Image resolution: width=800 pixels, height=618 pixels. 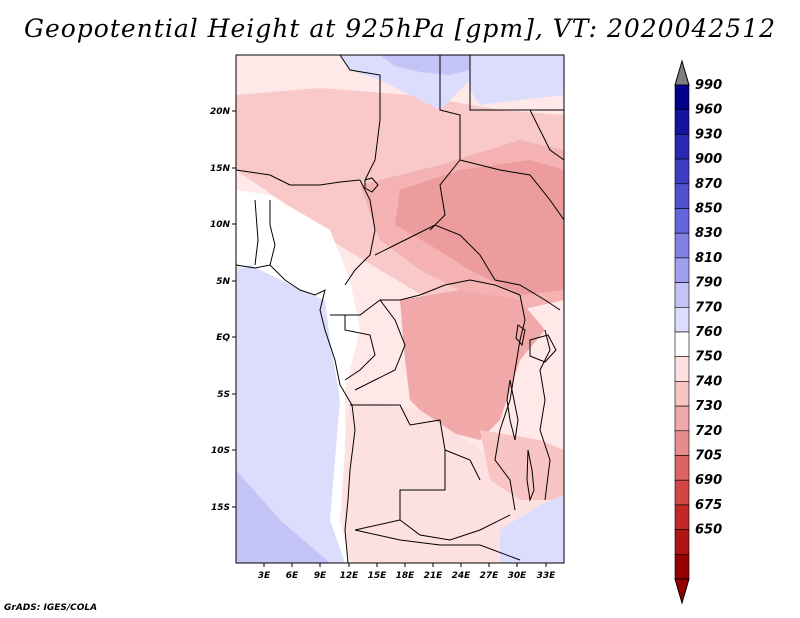 What do you see at coordinates (682, 72) in the screenshot?
I see `colorbar-top-arrow` at bounding box center [682, 72].